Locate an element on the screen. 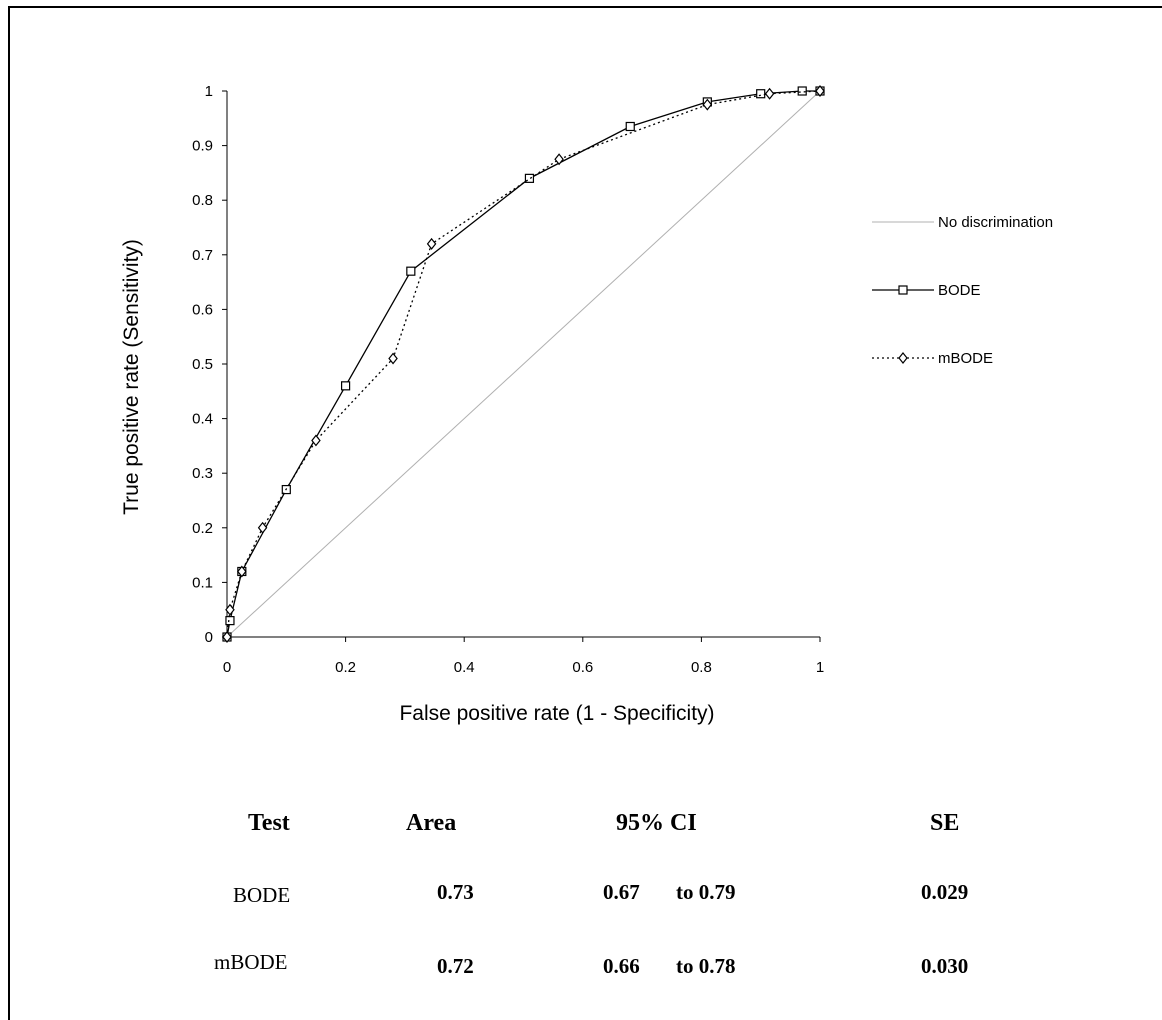 The image size is (1162, 1020). y-tick-label: 0.6 is located at coordinates (202, 309).